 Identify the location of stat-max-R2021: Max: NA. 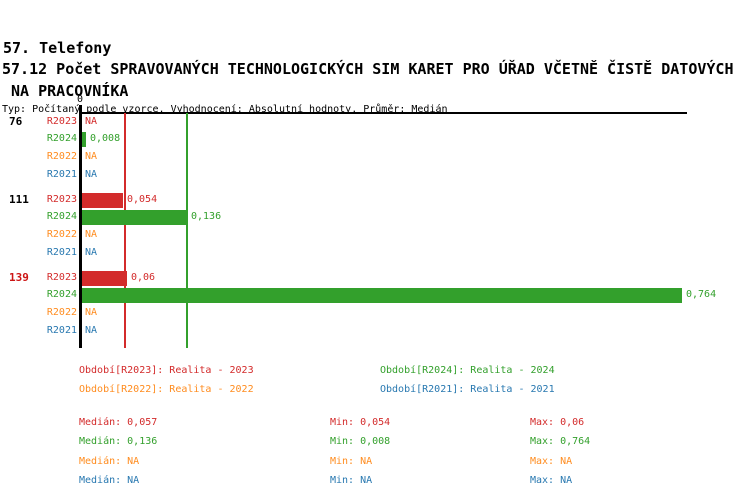
(551, 480).